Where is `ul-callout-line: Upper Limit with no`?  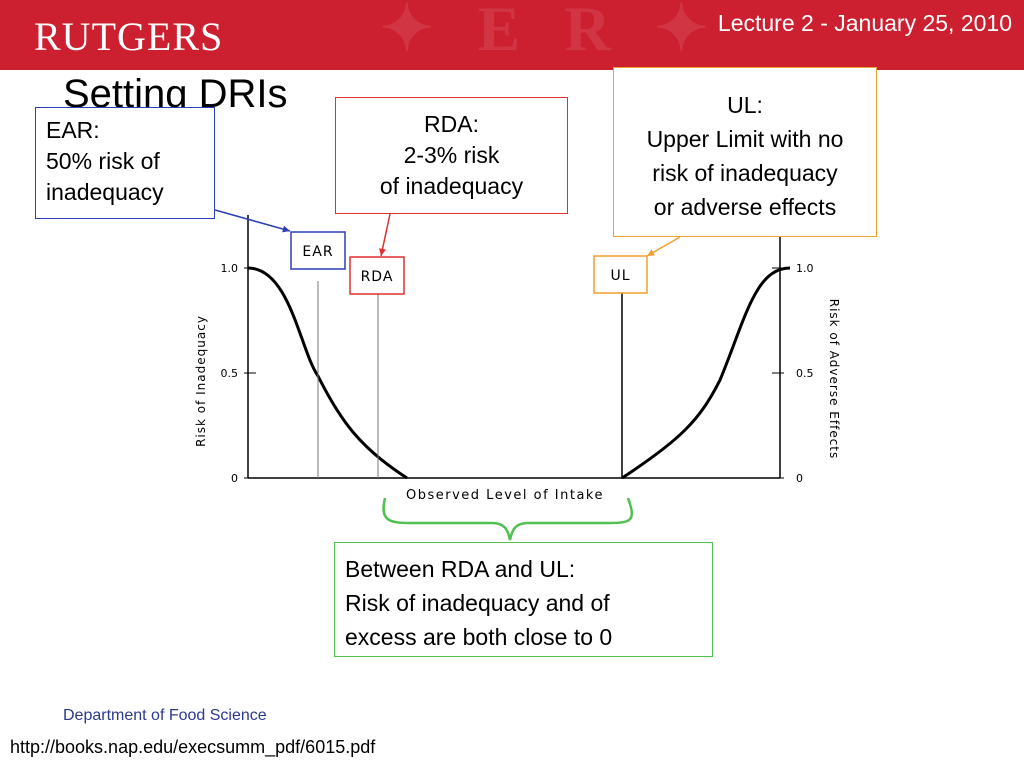 ul-callout-line: Upper Limit with no is located at coordinates (745, 139).